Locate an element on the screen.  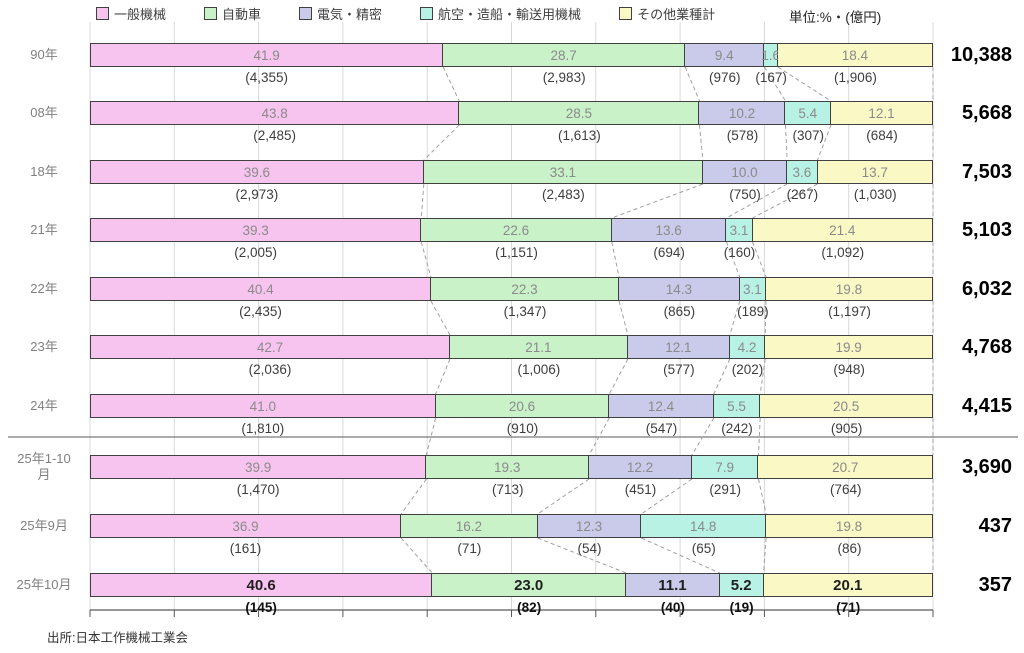
segment-percent-label: 3.1 is located at coordinates (752, 289).